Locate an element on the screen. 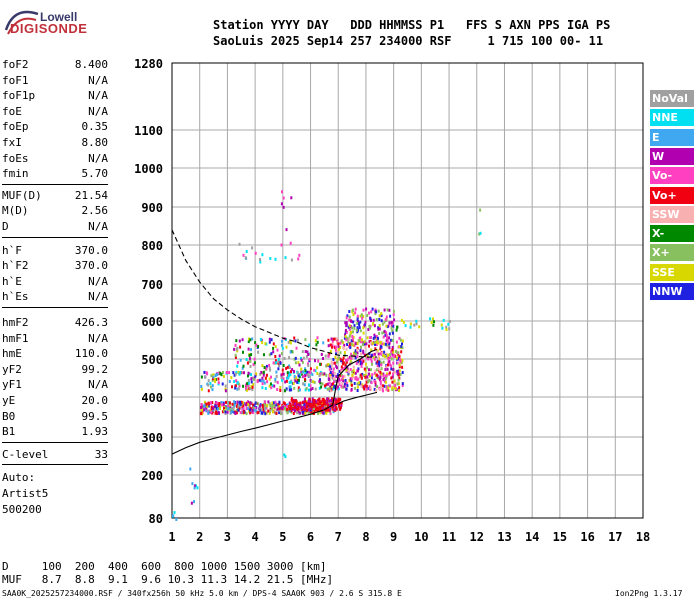 This screenshot has height=600, width=700. param-name: B0 is located at coordinates (9, 416).